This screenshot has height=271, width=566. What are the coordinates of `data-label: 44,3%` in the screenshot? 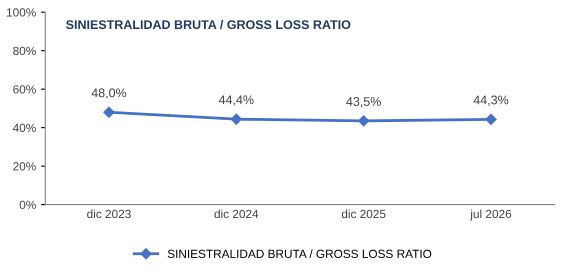 It's located at (491, 101).